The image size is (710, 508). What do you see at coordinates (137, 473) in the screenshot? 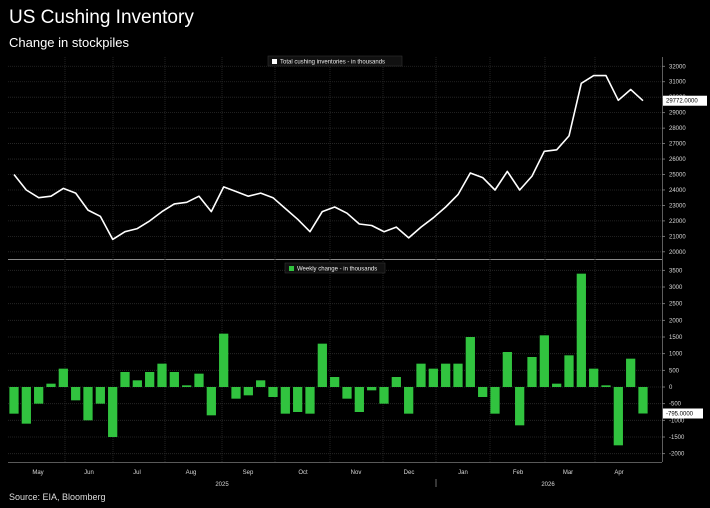
I see `x-month-label: Jul` at bounding box center [137, 473].